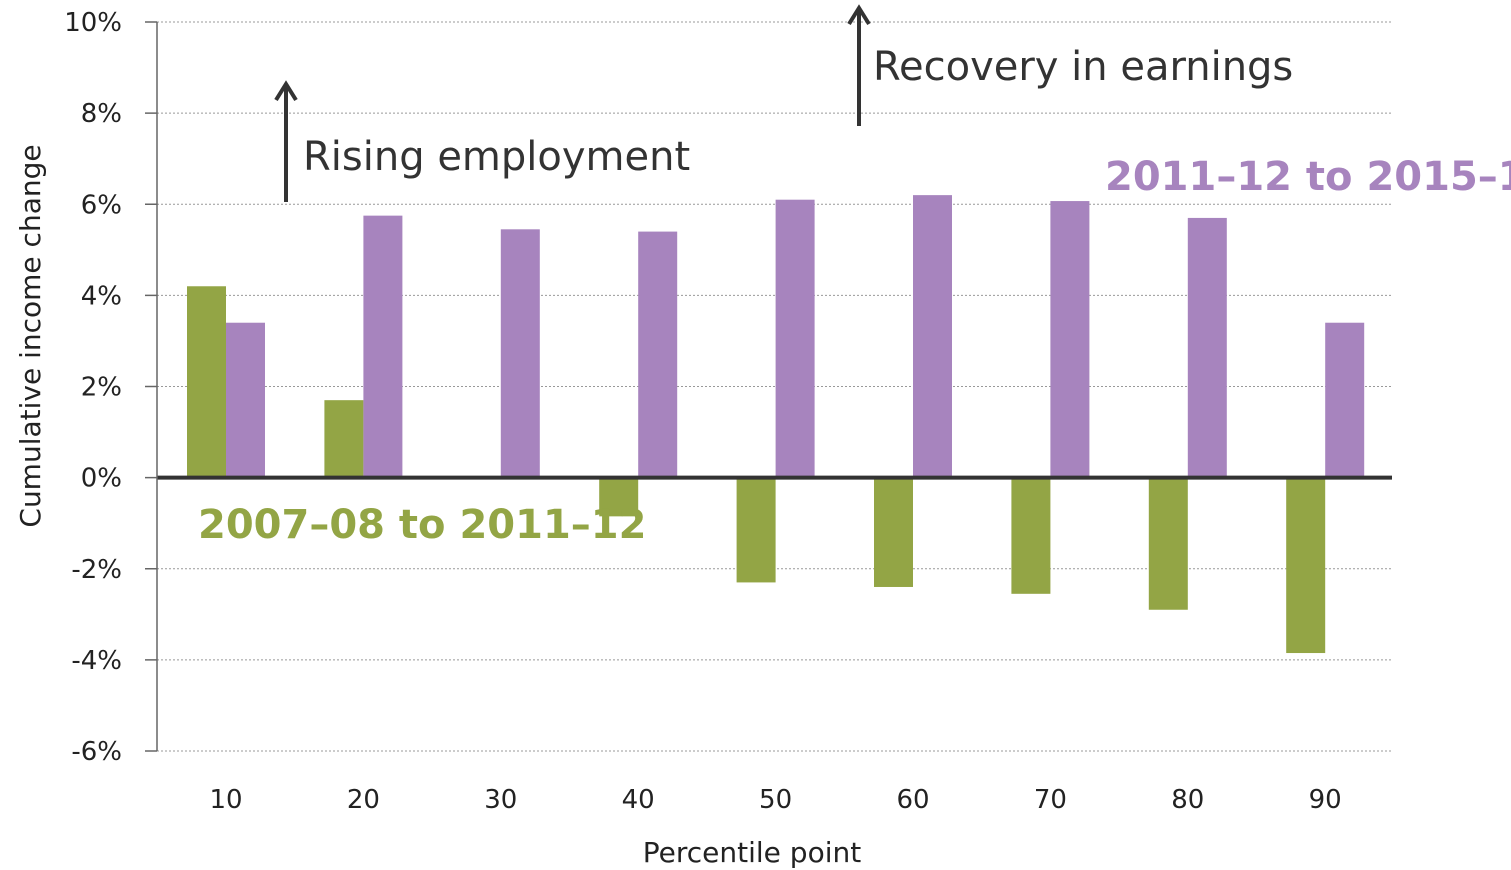 The image size is (1511, 870). What do you see at coordinates (1050, 800) in the screenshot?
I see `x-tick-label: 70` at bounding box center [1050, 800].